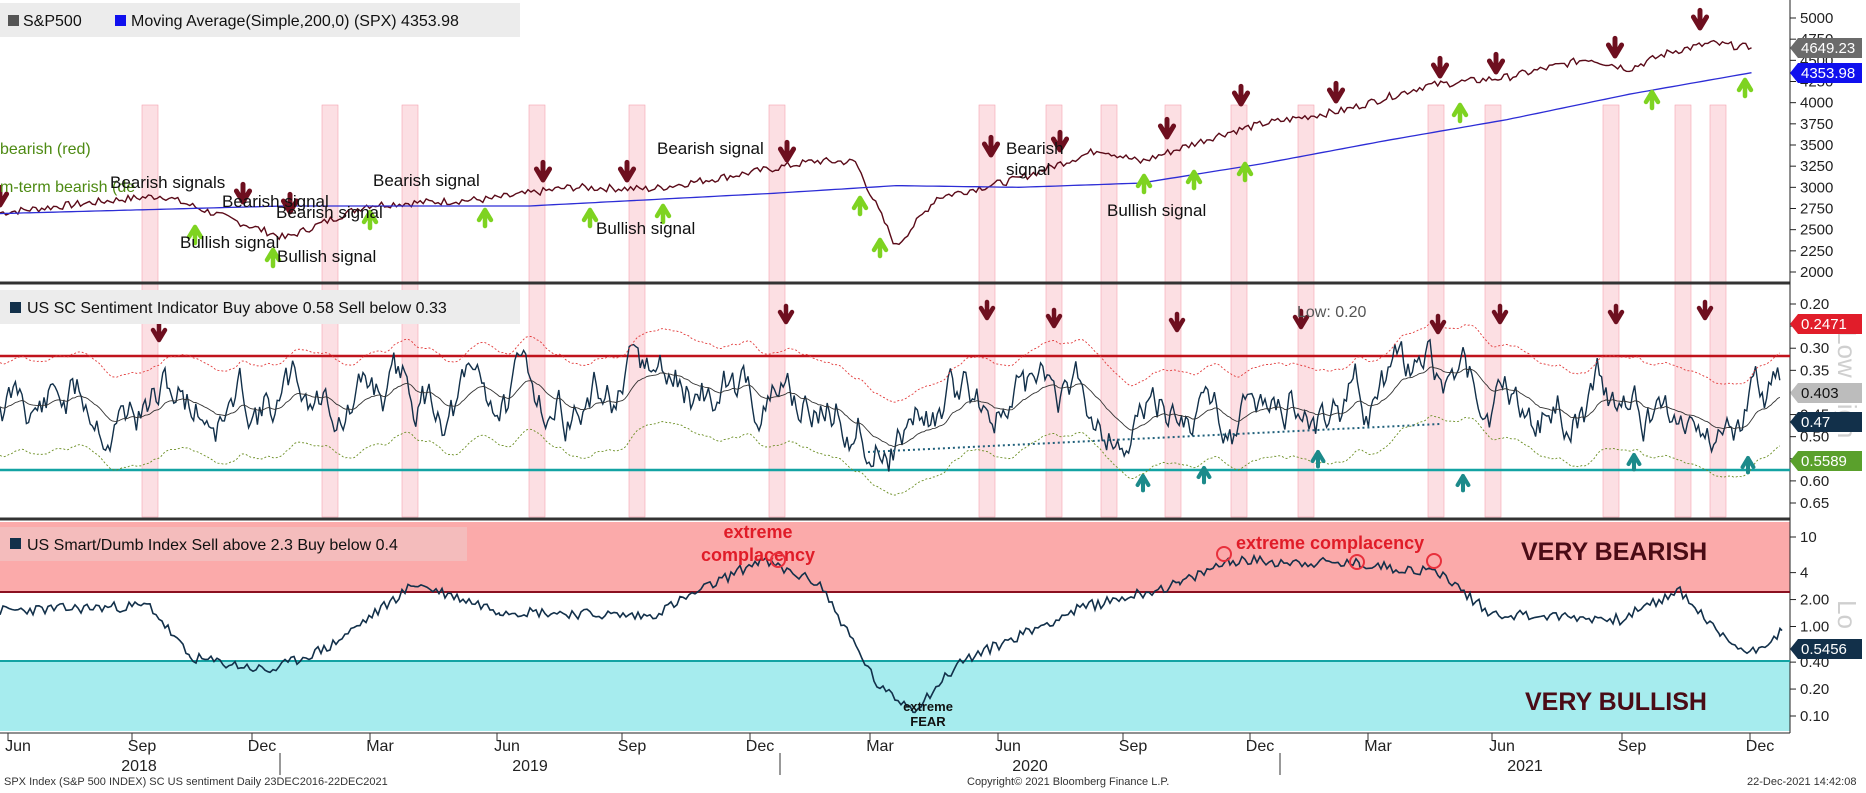  Describe the element at coordinates (1035, 148) in the screenshot. I see `annotation-bearish-signal-5a: Bearish` at that location.